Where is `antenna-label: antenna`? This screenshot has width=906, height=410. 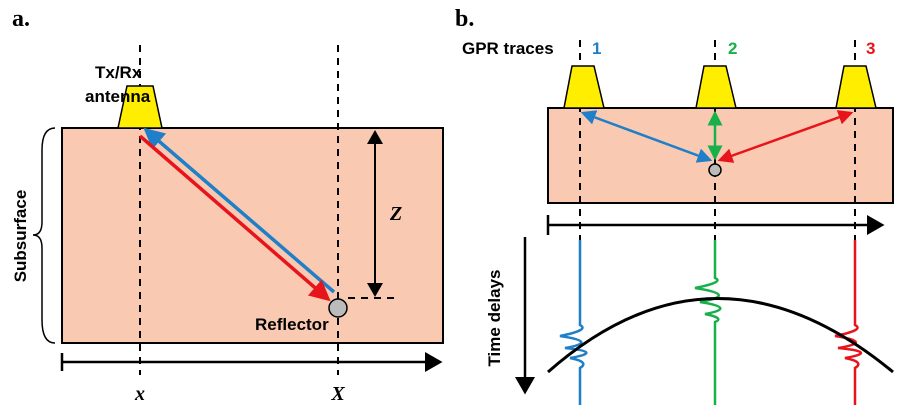
antenna-label: antenna is located at coordinates (118, 96).